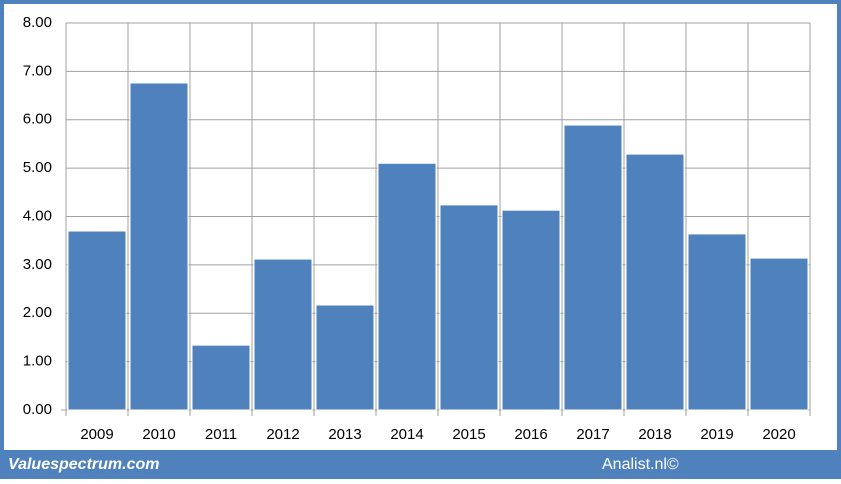 The width and height of the screenshot is (841, 484). I want to click on x-tick-label: 2016, so click(530, 434).